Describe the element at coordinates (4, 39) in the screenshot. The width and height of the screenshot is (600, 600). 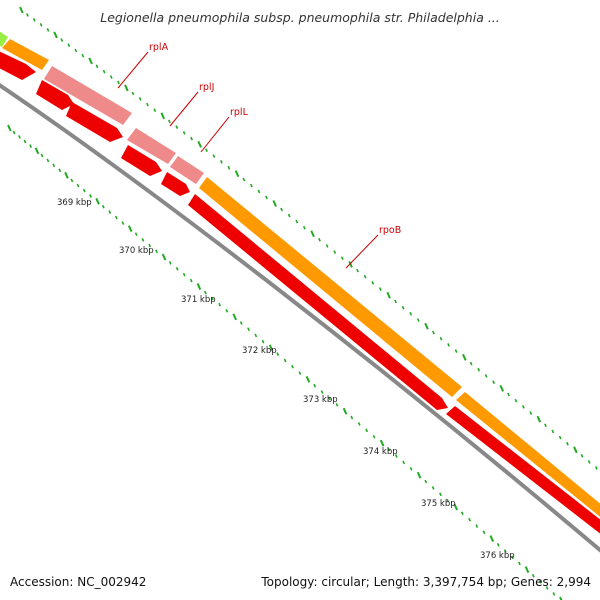
I see `forward-cds-start-block` at that location.